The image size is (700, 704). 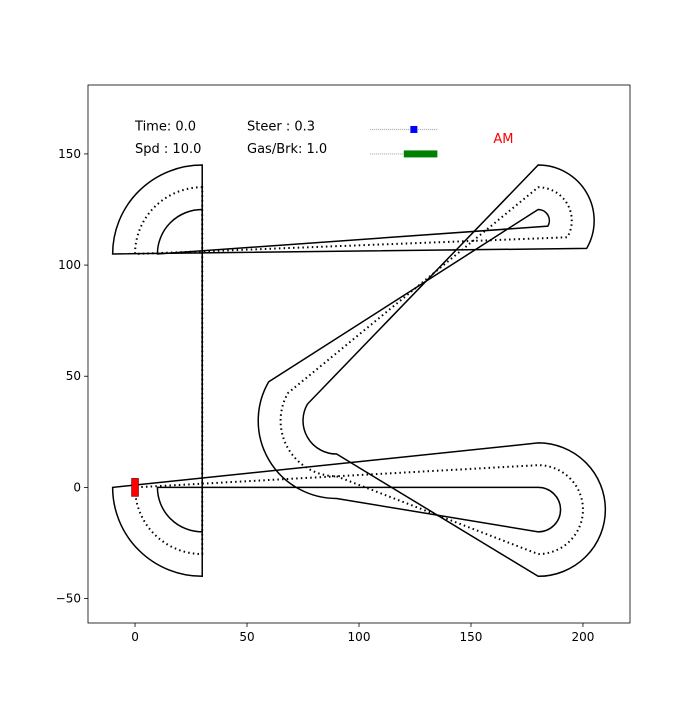 I want to click on y-tick-label: 0, so click(x=77, y=487).